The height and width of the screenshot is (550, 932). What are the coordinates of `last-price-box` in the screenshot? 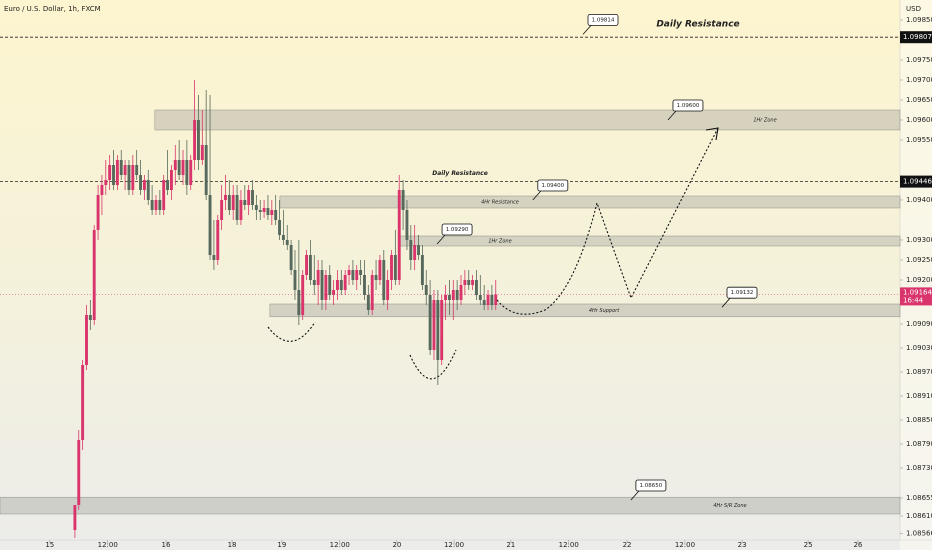 It's located at (916, 296).